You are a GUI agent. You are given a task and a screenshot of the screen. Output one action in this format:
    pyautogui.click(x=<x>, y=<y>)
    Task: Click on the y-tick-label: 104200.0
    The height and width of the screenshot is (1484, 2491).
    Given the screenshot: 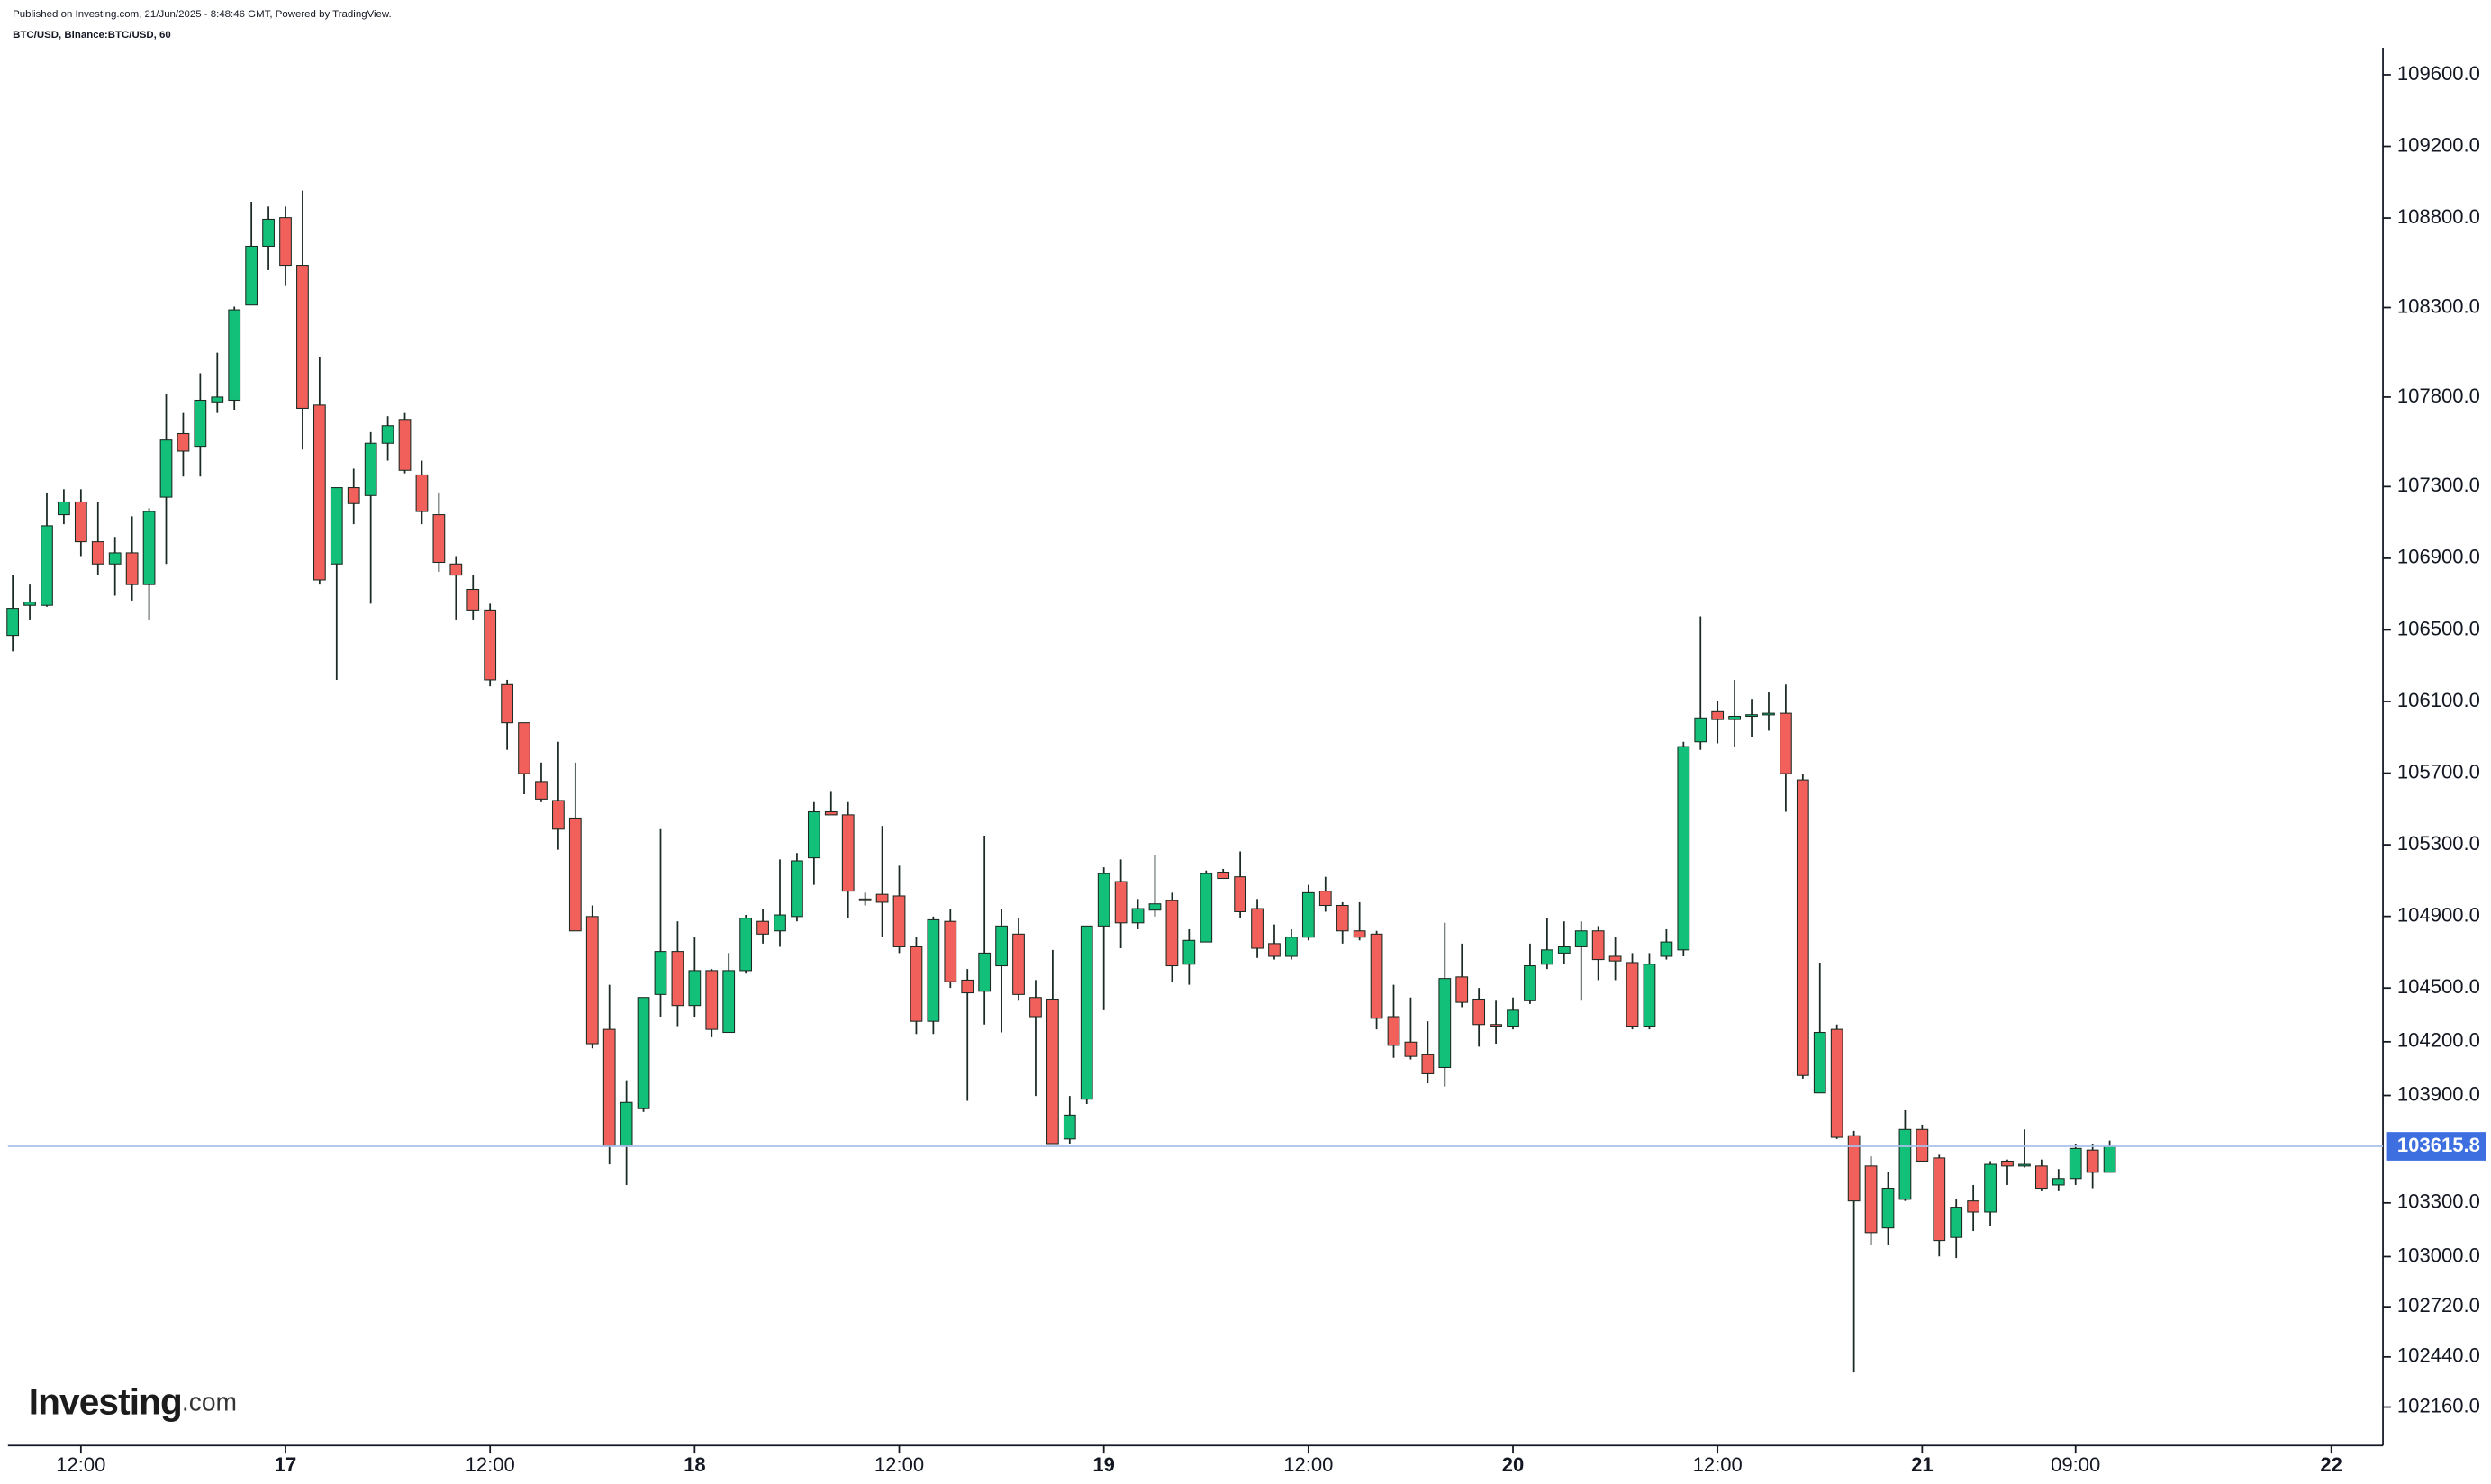 What is the action you would take?
    pyautogui.click(x=2438, y=1040)
    